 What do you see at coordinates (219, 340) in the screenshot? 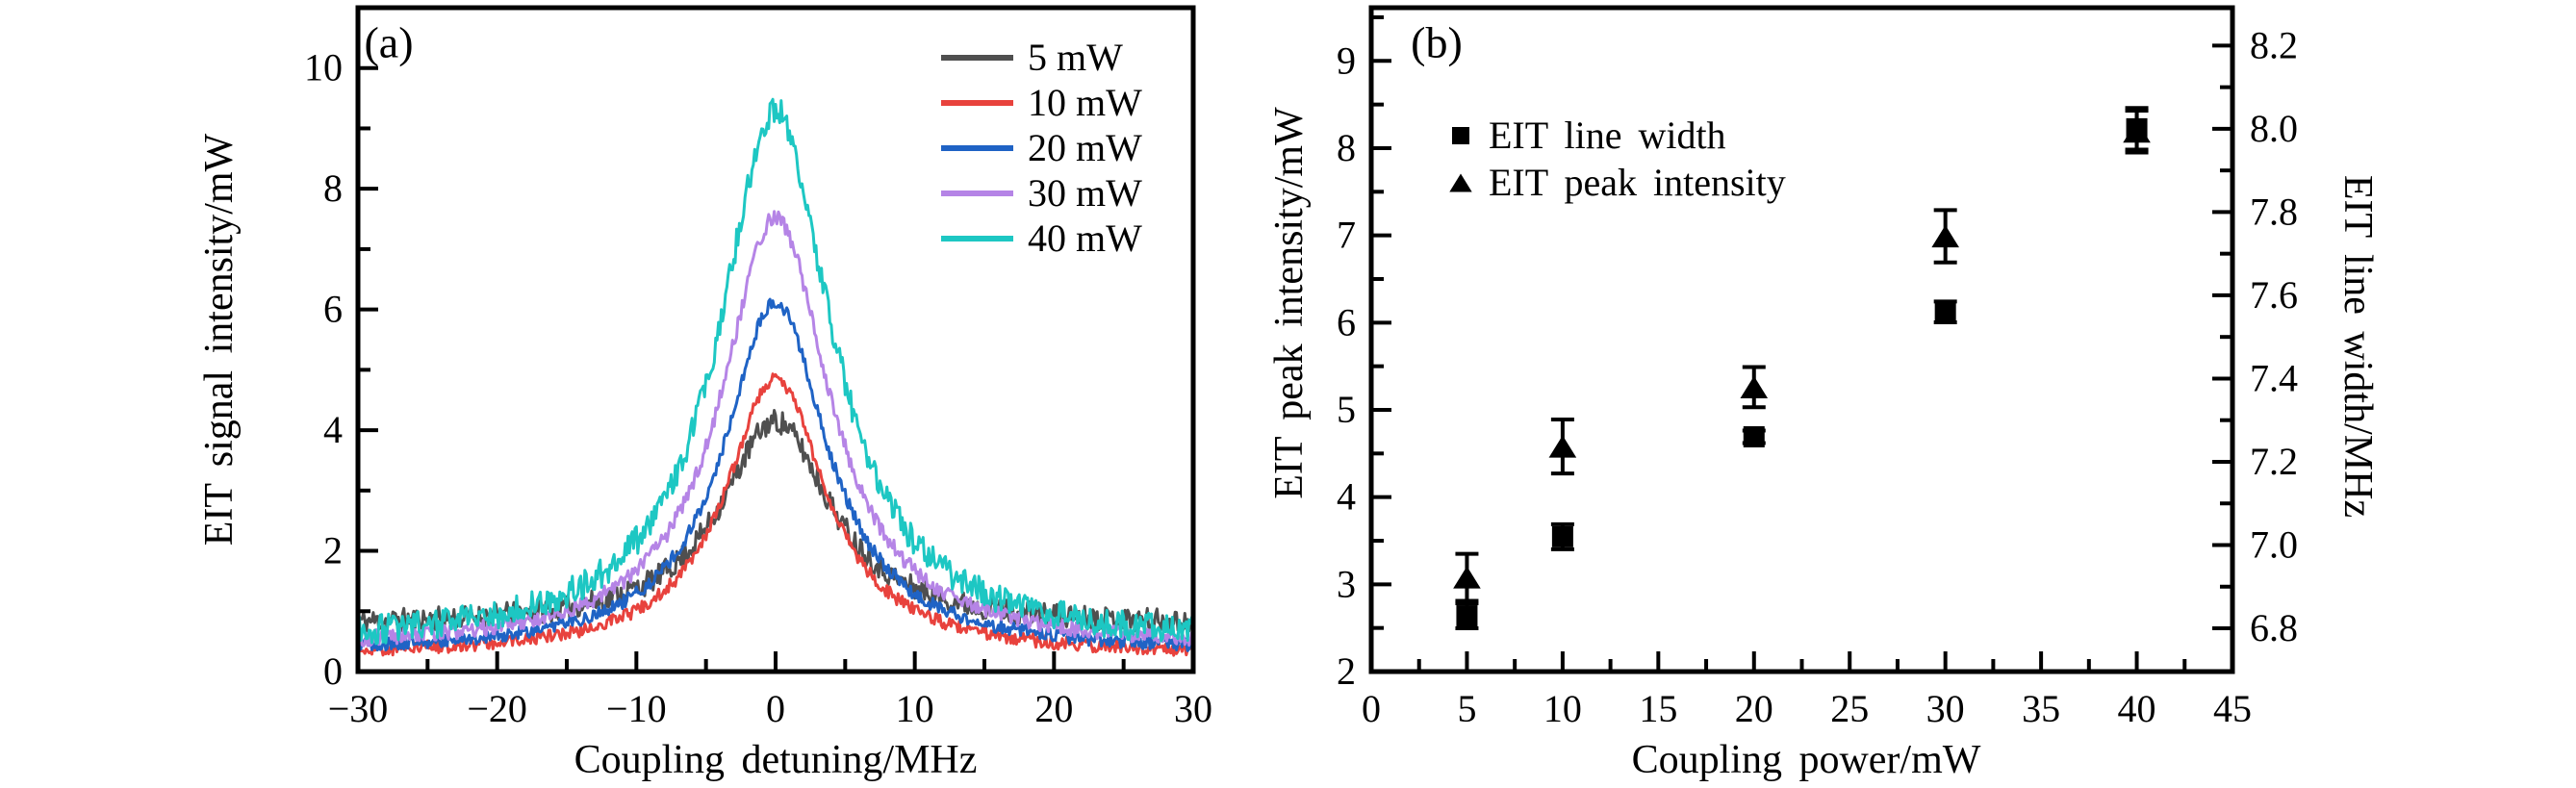
I see `panel-a-yaxis-title: EIT signal intensity/mW` at bounding box center [219, 340].